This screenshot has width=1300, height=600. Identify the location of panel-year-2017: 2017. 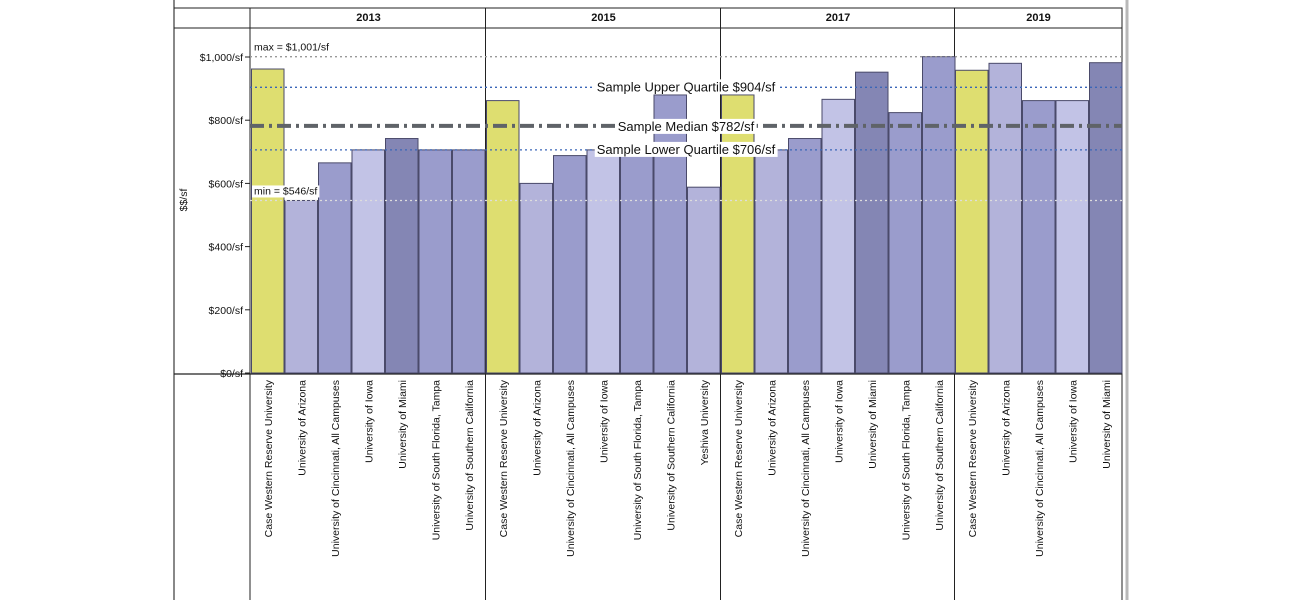
(838, 18).